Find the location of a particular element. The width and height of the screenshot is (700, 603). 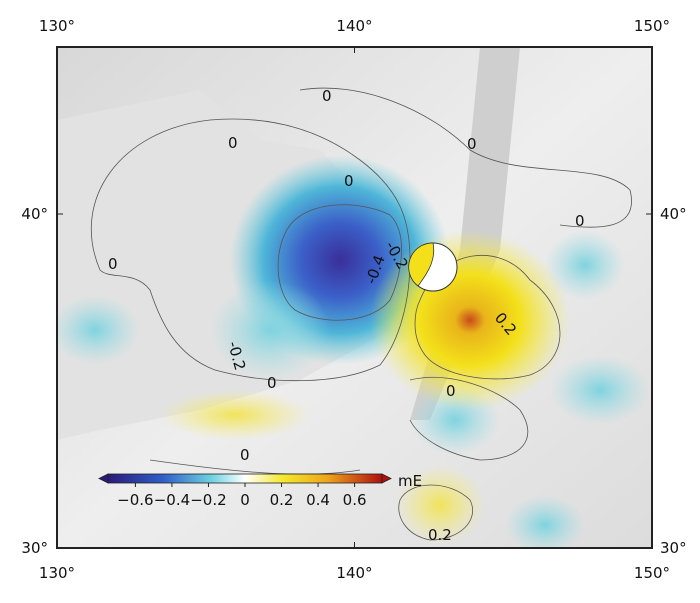

colorbar-label: −0.4 is located at coordinates (172, 500).